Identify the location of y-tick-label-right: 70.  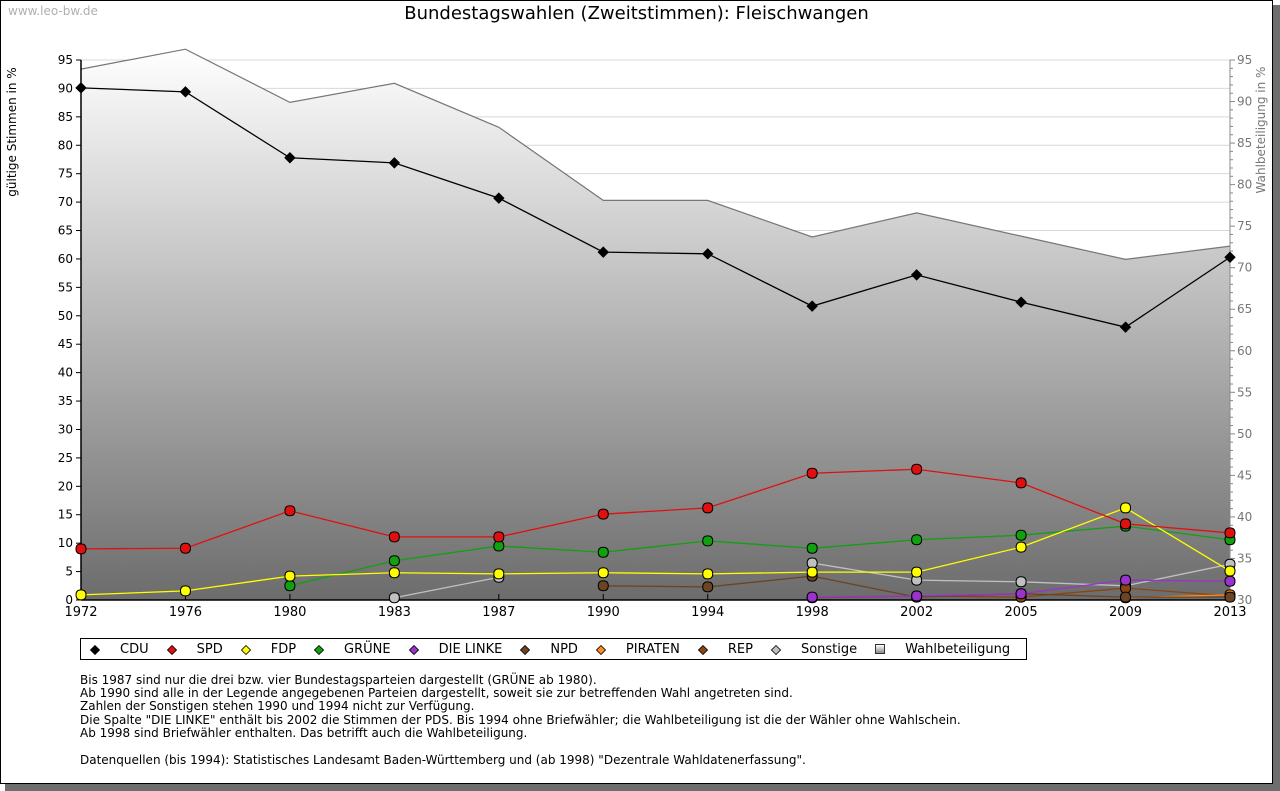
(1244, 268).